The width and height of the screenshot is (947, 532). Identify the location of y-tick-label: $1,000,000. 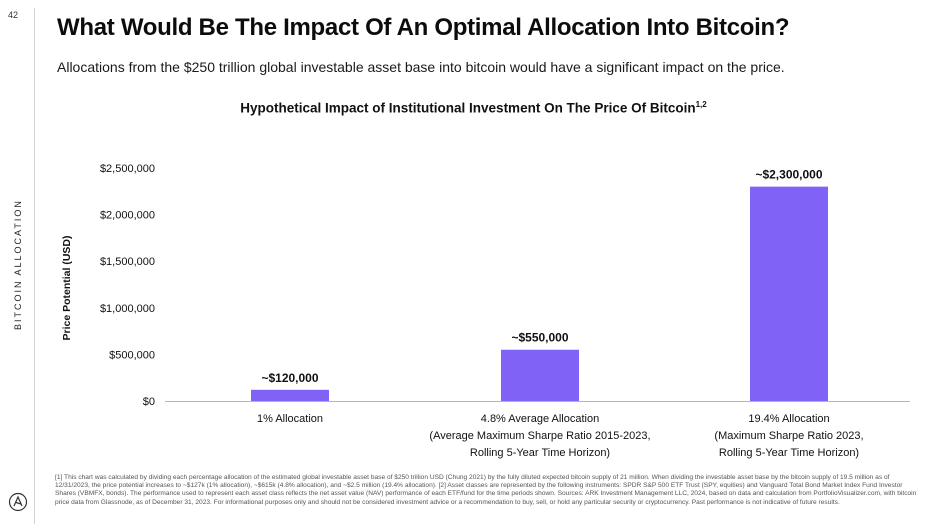
(127, 309).